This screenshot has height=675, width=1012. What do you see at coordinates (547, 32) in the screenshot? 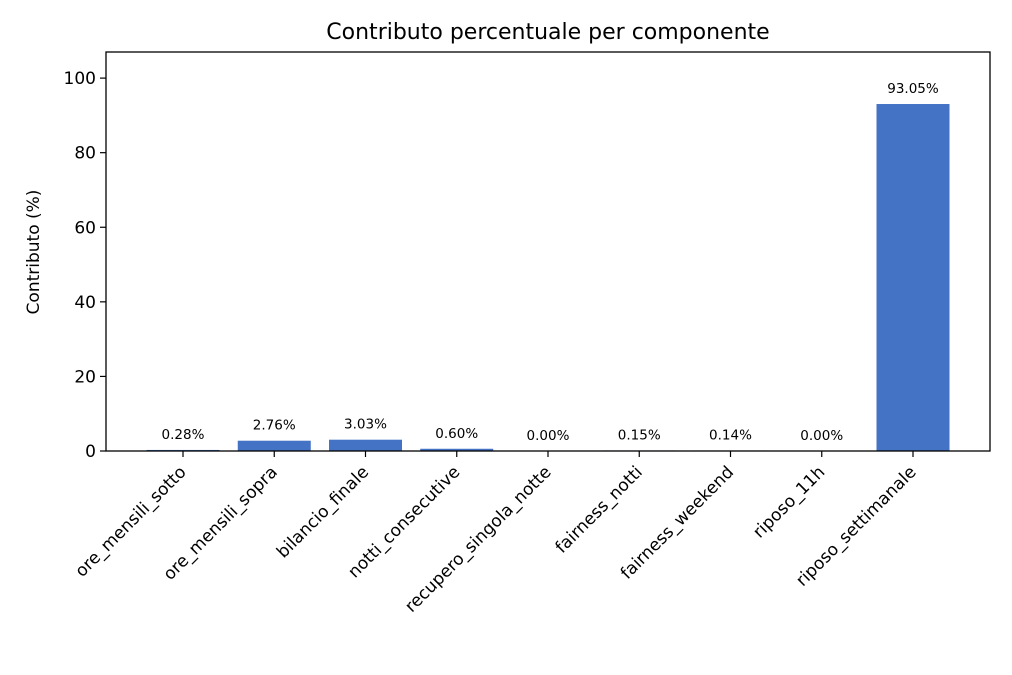
I see `chart-title: Contributo percentuale per componente` at bounding box center [547, 32].